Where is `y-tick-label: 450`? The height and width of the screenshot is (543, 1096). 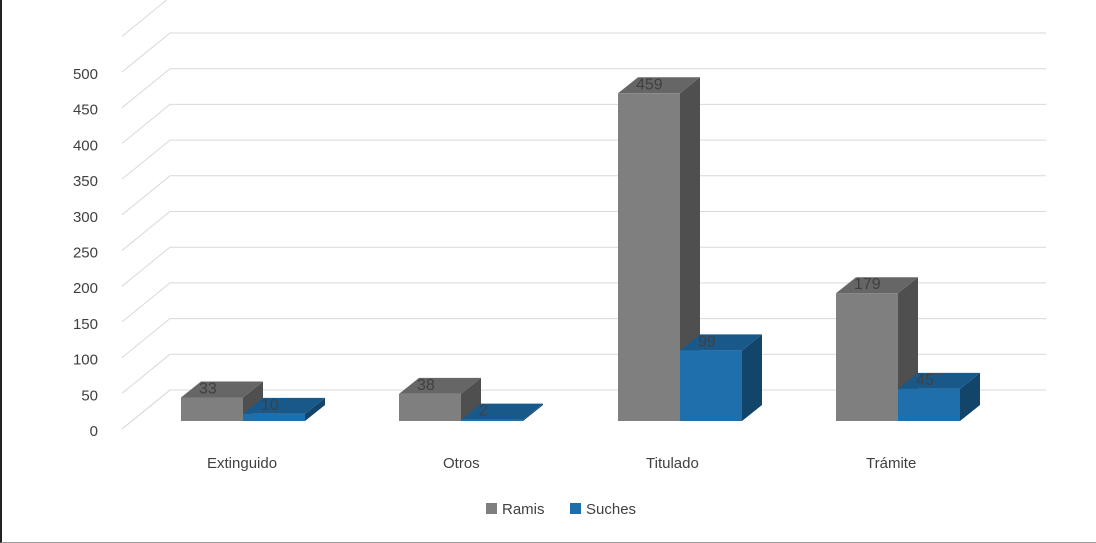
y-tick-label: 450 is located at coordinates (85, 110).